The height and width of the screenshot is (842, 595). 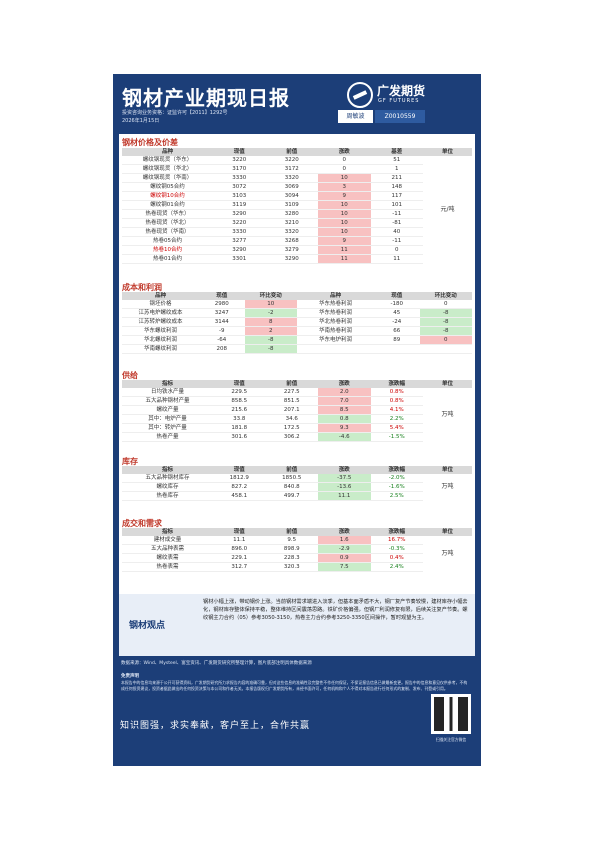 I want to click on table-row: 其中：电炉产量 33.8 34.6 0.8 2.2%, so click(x=297, y=419).